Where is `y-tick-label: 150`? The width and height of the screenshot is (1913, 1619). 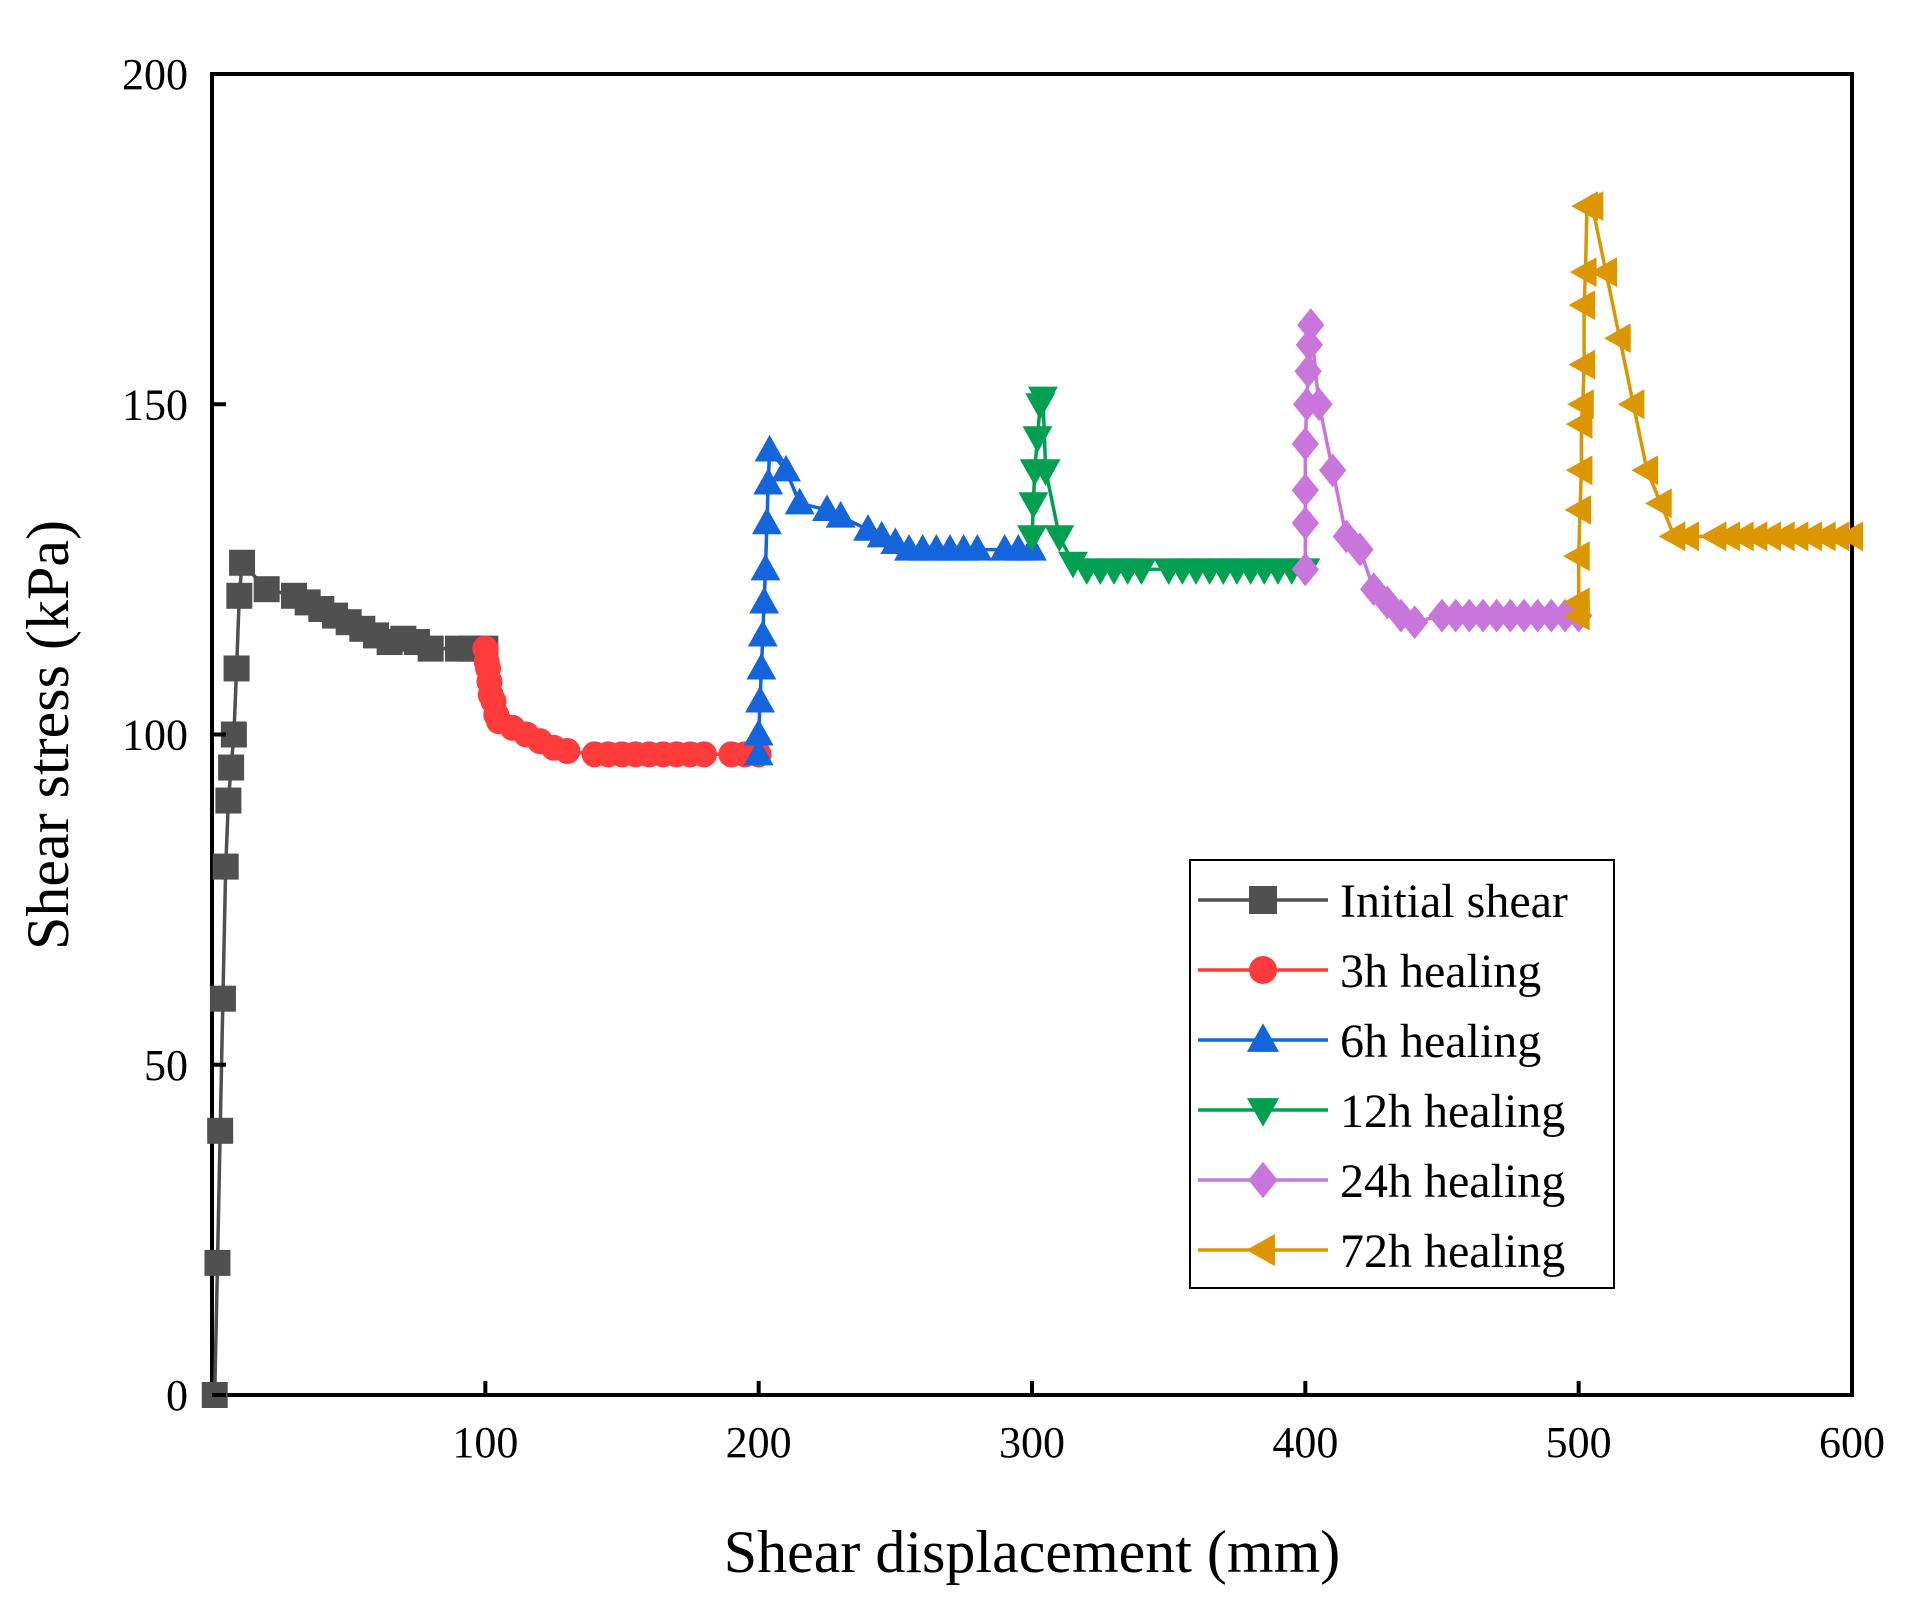
y-tick-label: 150 is located at coordinates (155, 404).